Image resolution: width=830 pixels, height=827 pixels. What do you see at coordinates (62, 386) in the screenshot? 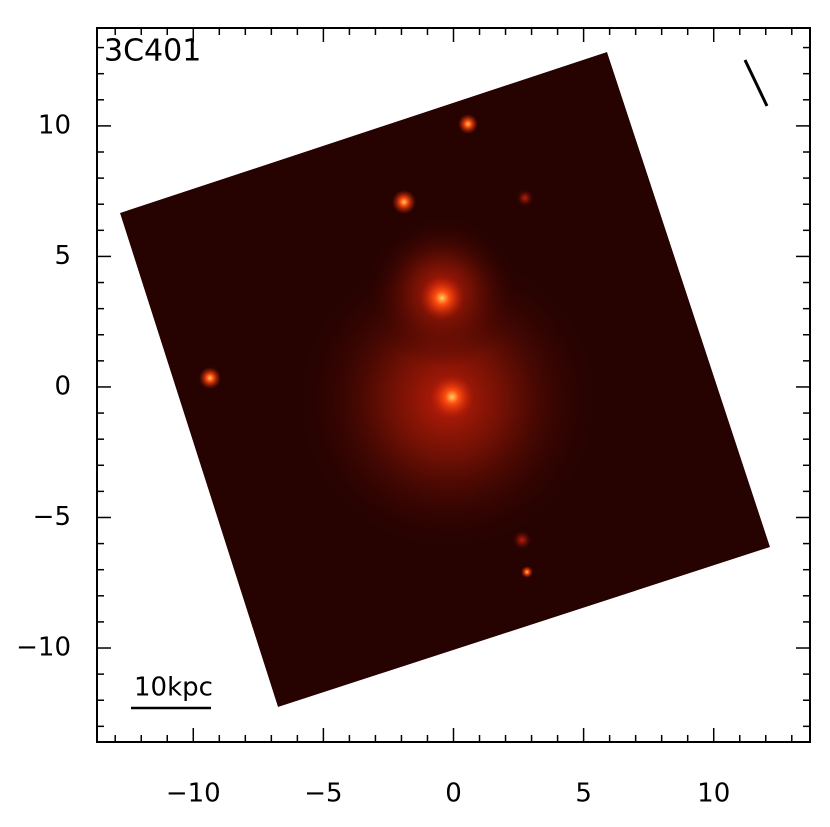
I see `y-tick-label: 0` at bounding box center [62, 386].